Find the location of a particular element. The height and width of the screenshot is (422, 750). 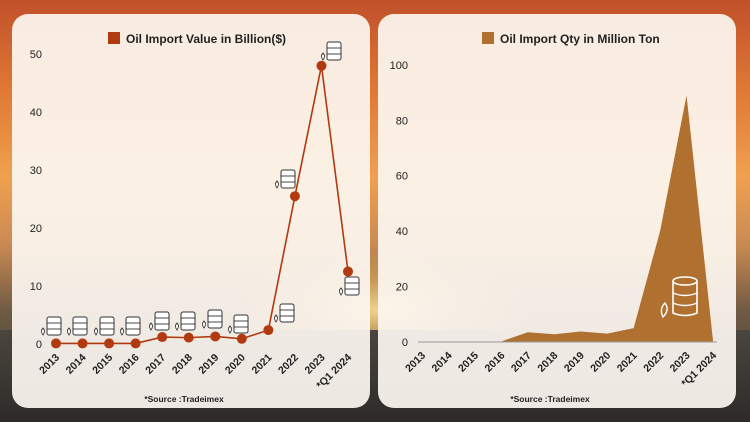

legend-label: Oil Import Qty in Million Ton is located at coordinates (580, 39).